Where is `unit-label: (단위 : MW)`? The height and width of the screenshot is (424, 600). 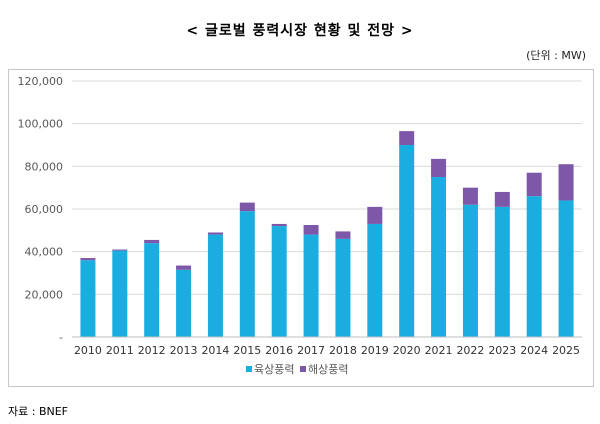 unit-label: (단위 : MW) is located at coordinates (556, 55).